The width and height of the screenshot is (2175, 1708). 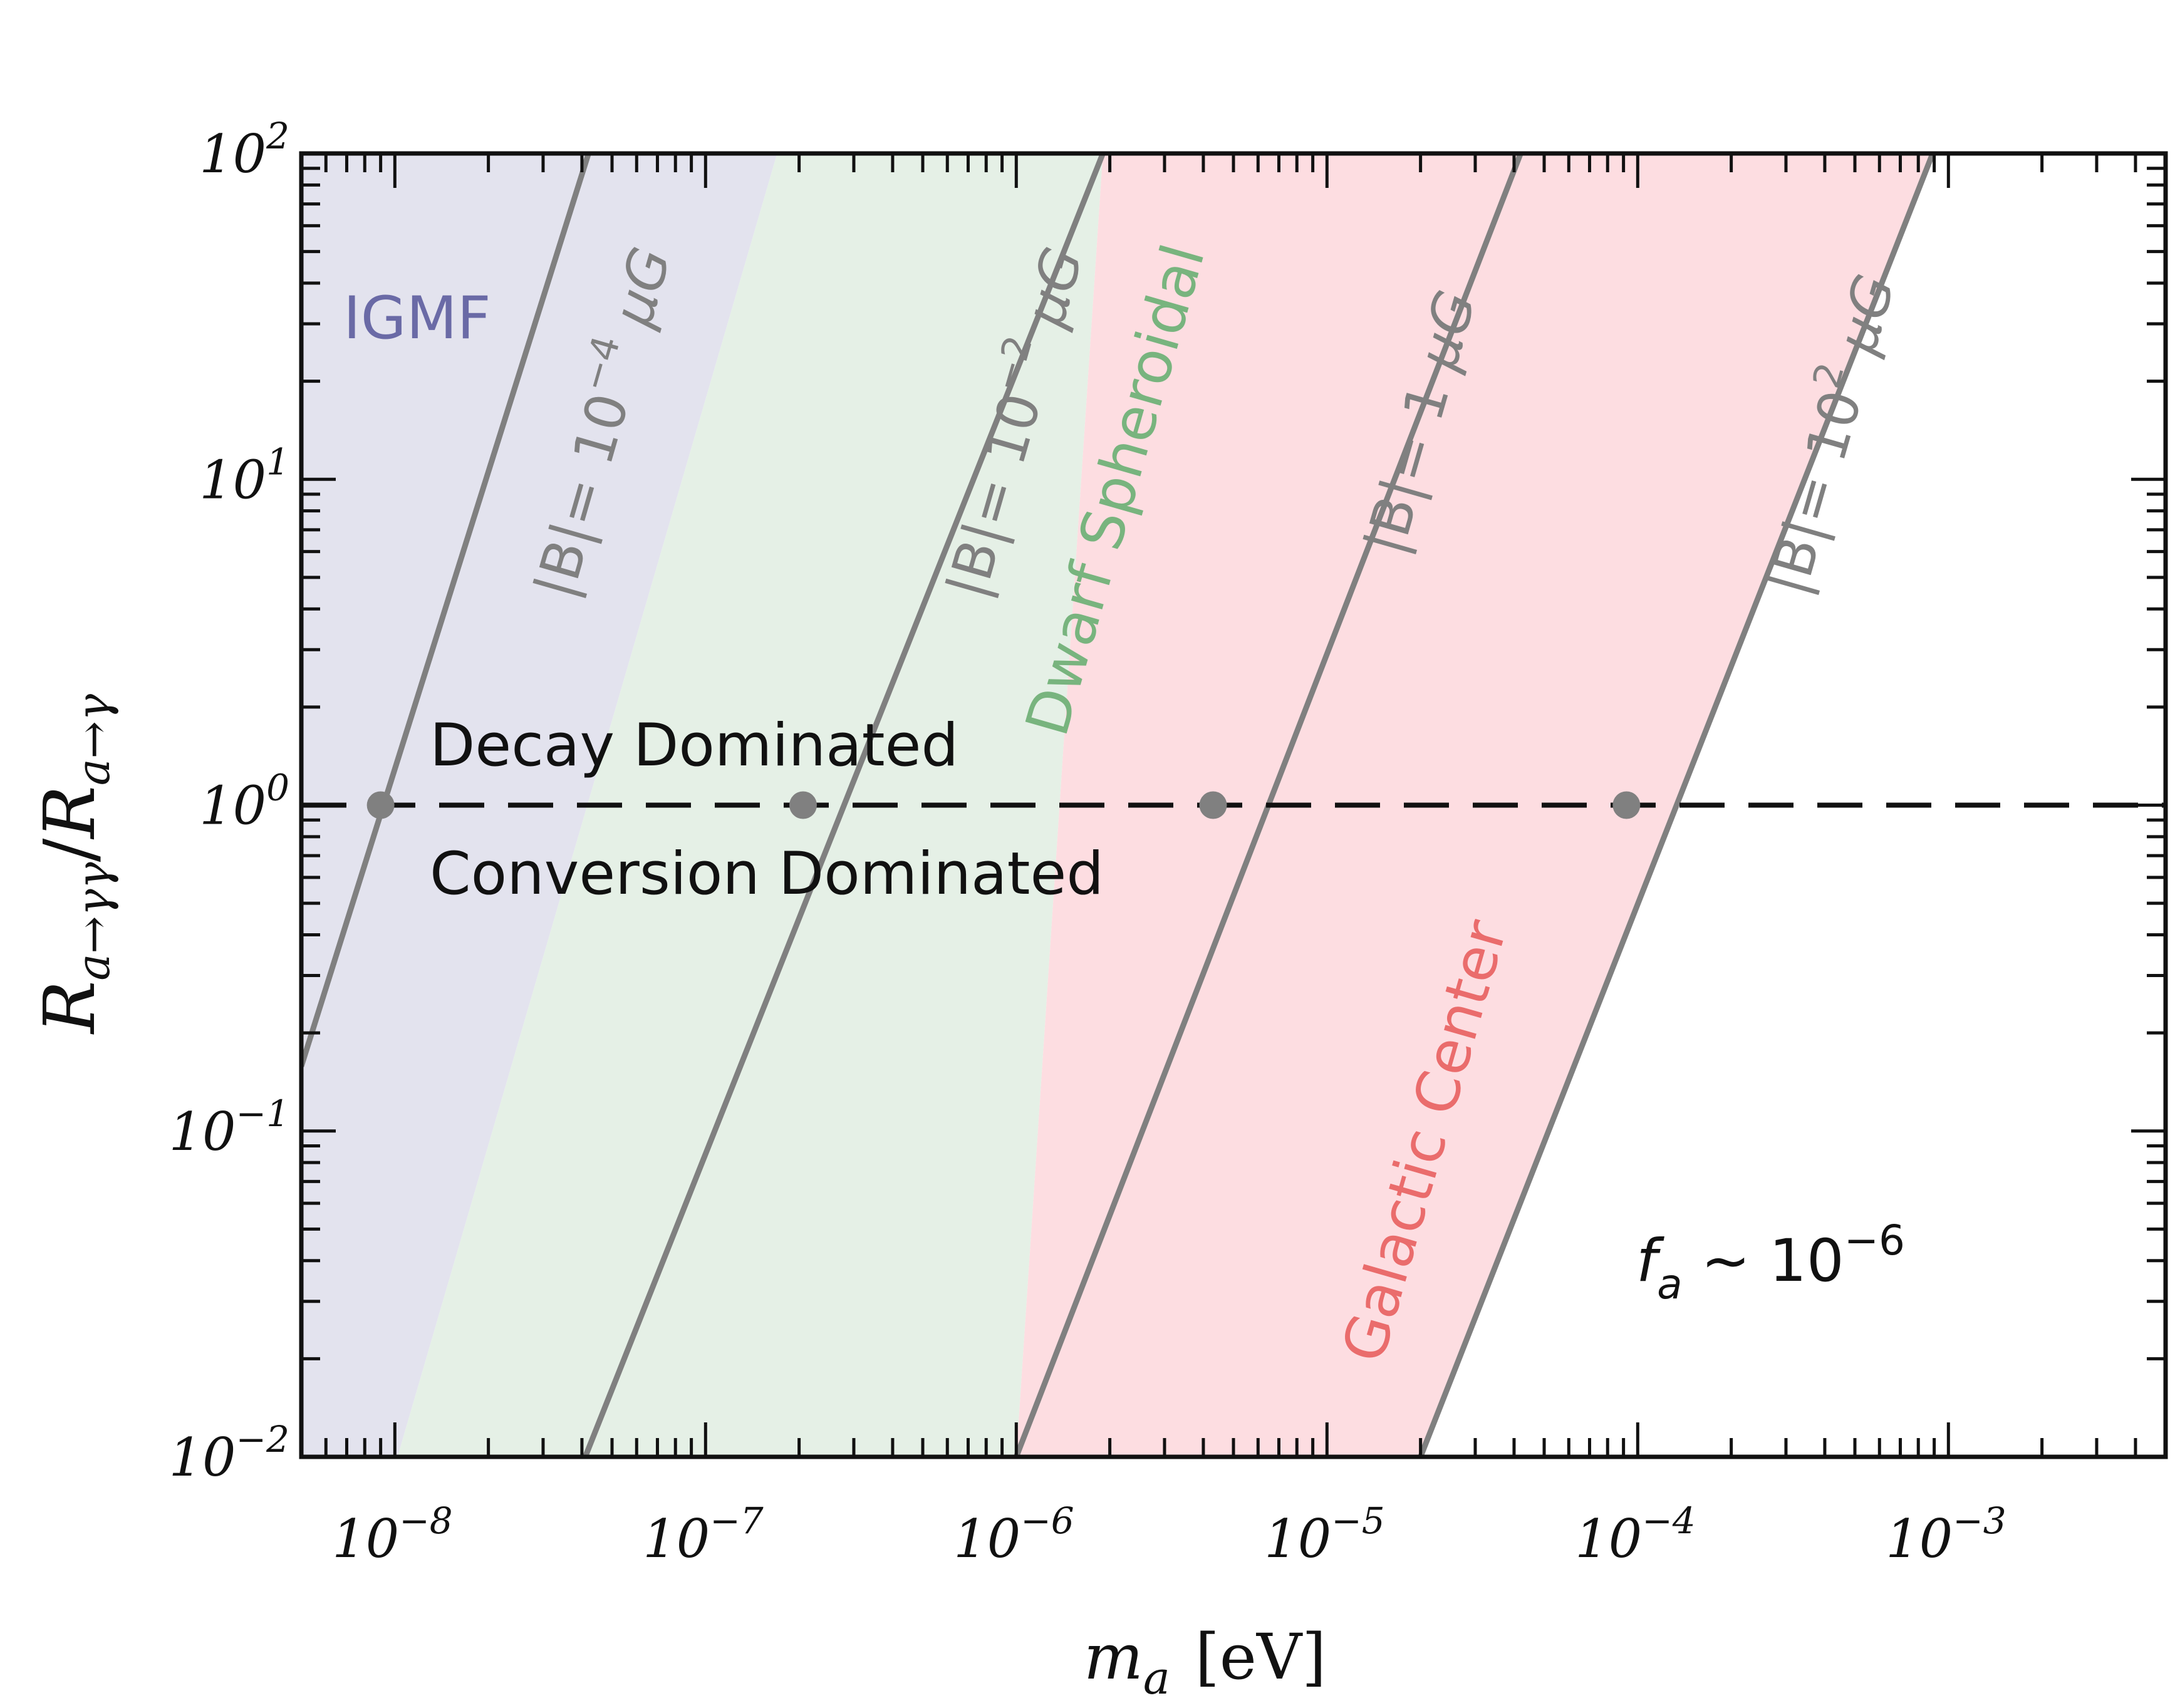 I want to click on y-tick-label-0: 10⁻², so click(x=229, y=1453).